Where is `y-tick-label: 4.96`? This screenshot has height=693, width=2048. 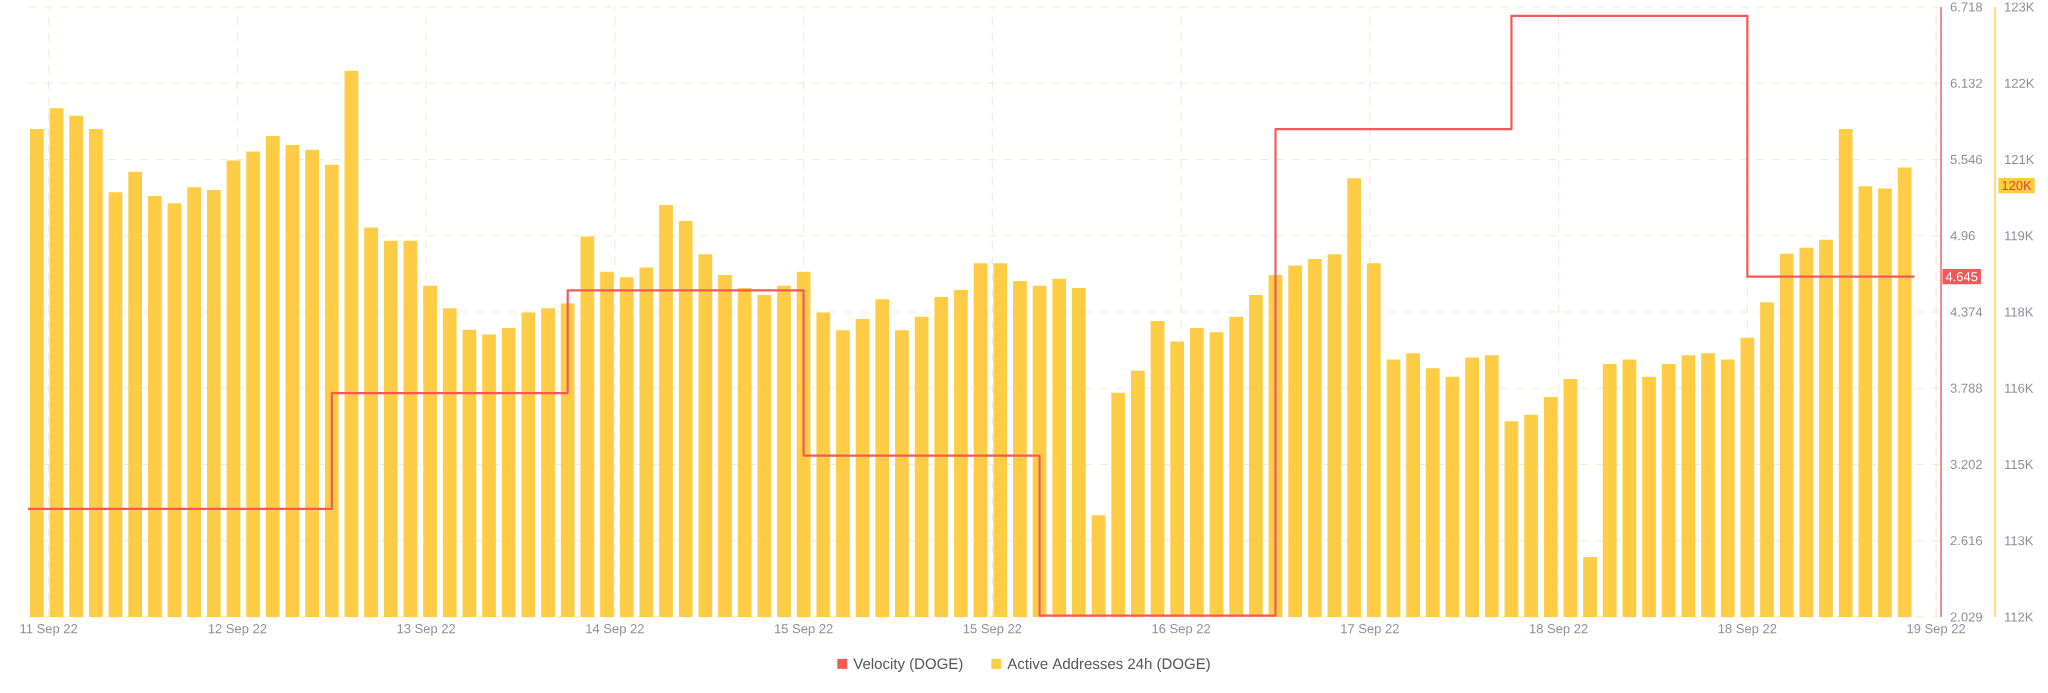
y-tick-label: 4.96 is located at coordinates (1962, 236).